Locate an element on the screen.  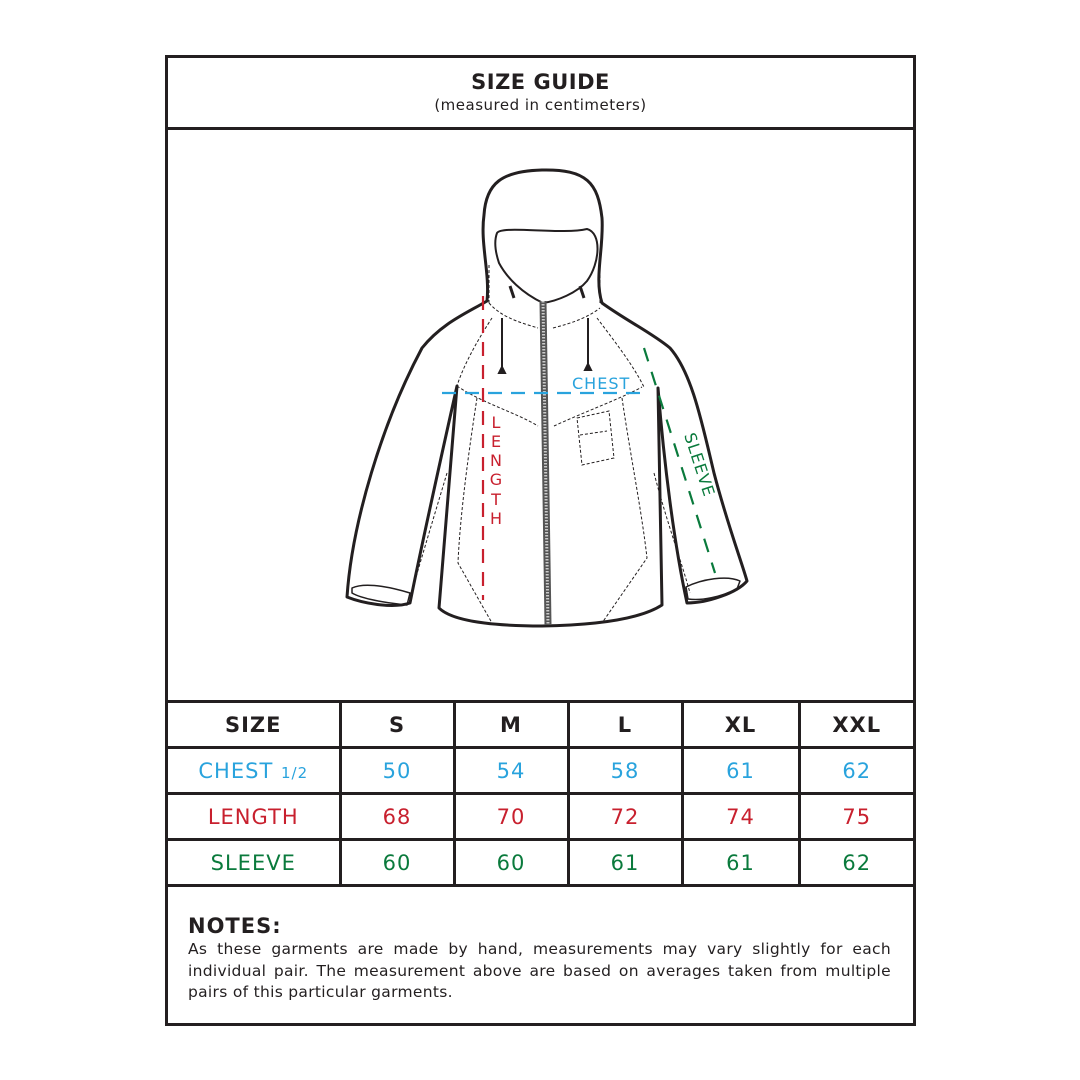
table-row-chest: CHEST 1/2 50 54 58 61 62 is located at coordinates (540, 770).